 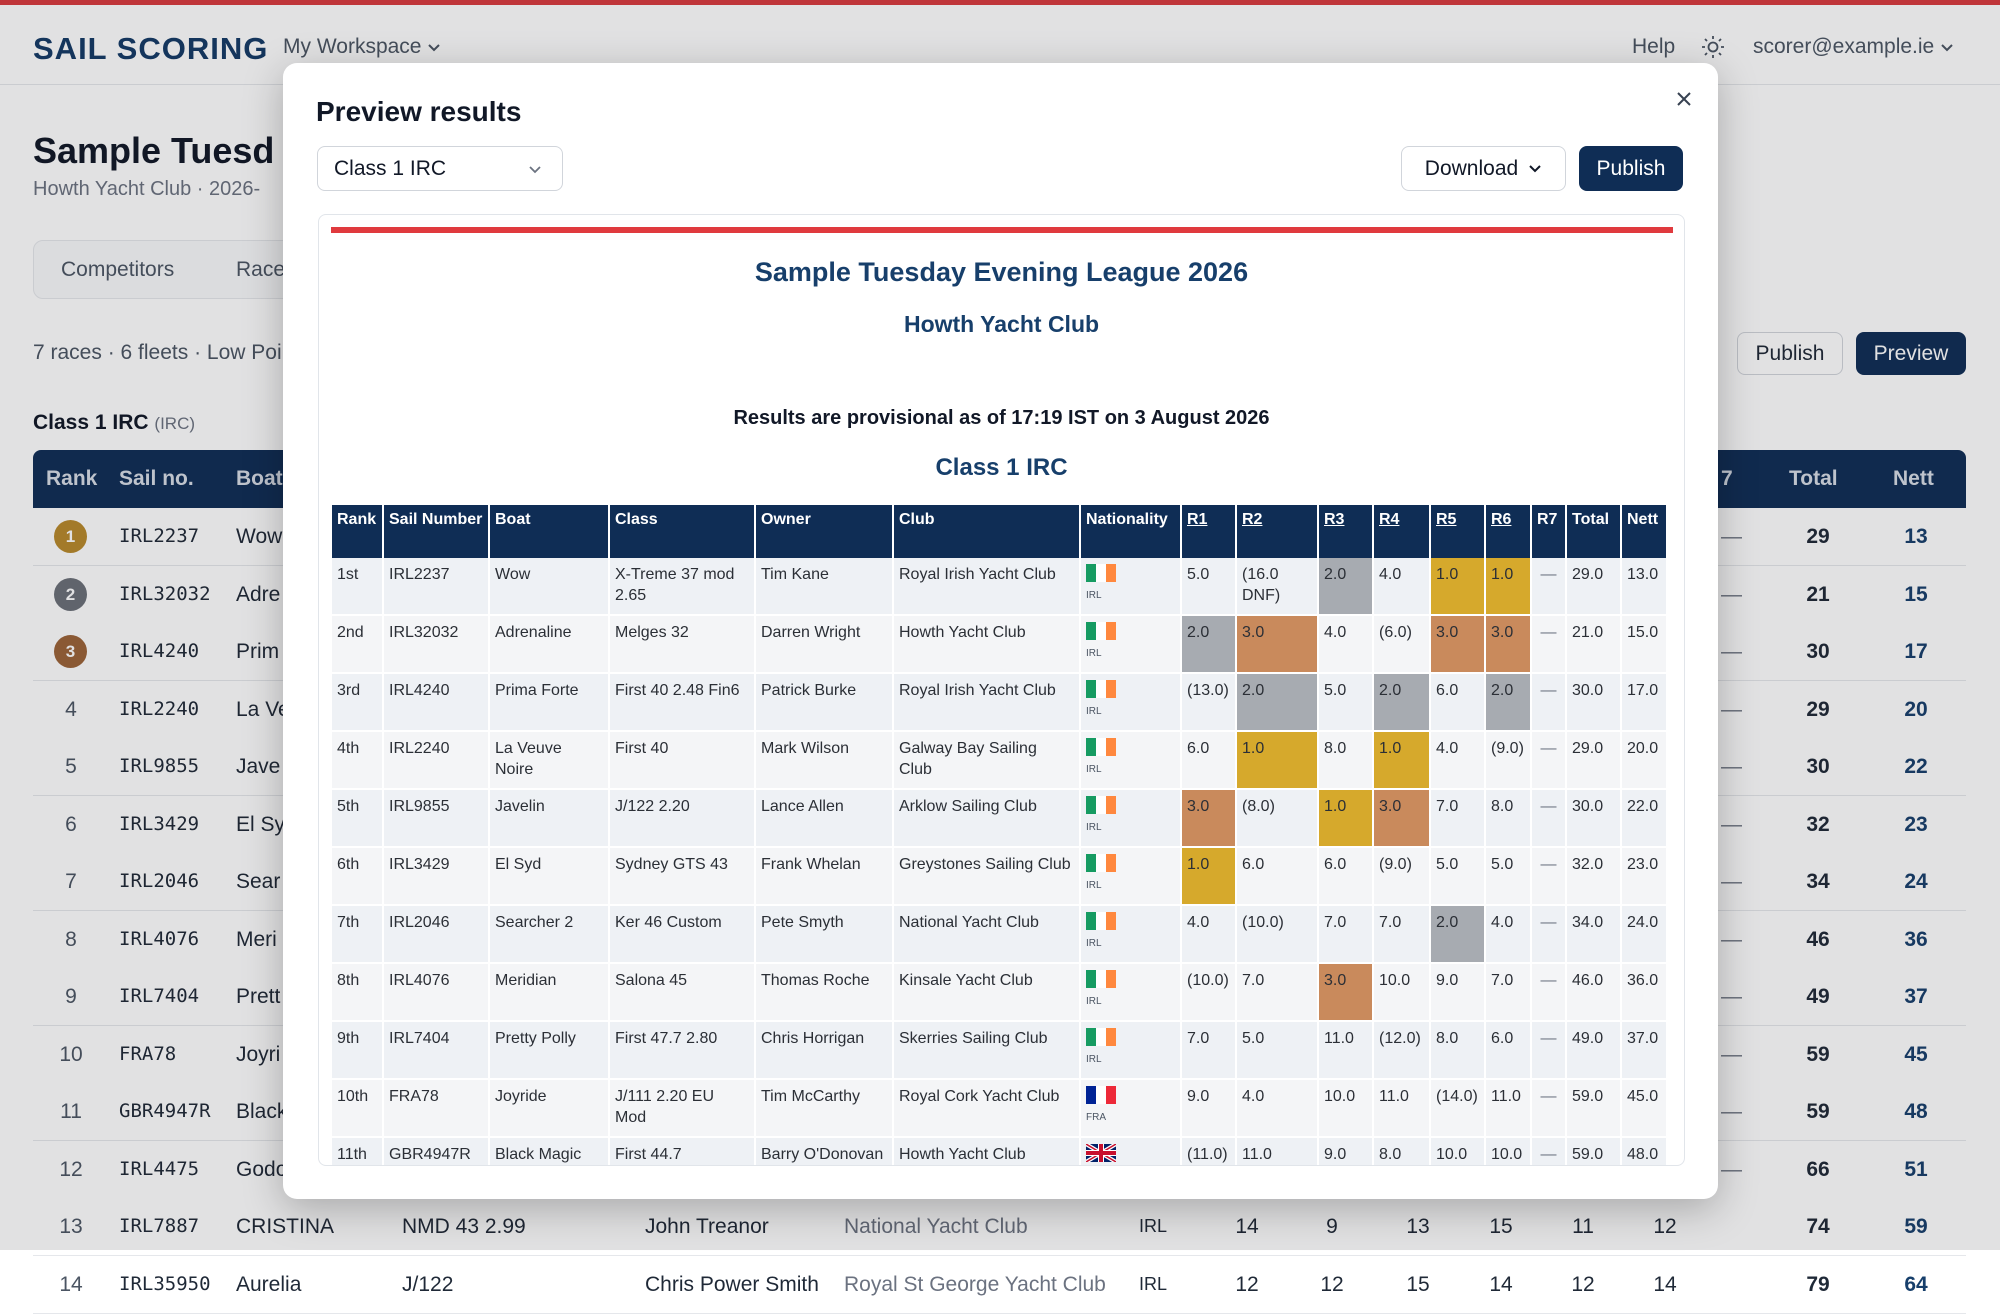 I want to click on boat: Black, so click(x=262, y=1111).